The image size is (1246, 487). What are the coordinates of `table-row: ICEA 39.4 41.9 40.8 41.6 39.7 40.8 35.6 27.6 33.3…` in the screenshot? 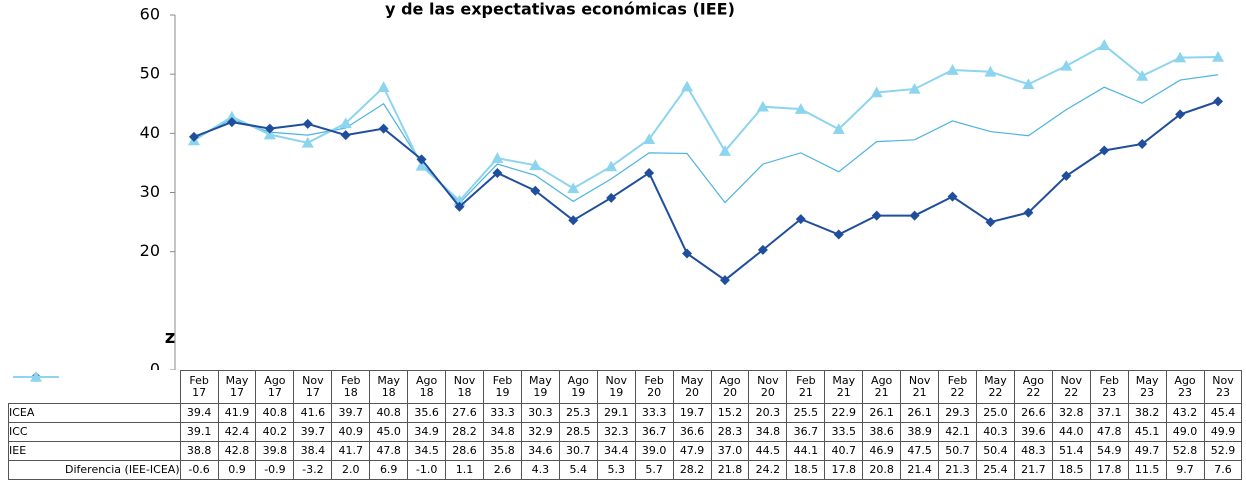 It's located at (625, 397).